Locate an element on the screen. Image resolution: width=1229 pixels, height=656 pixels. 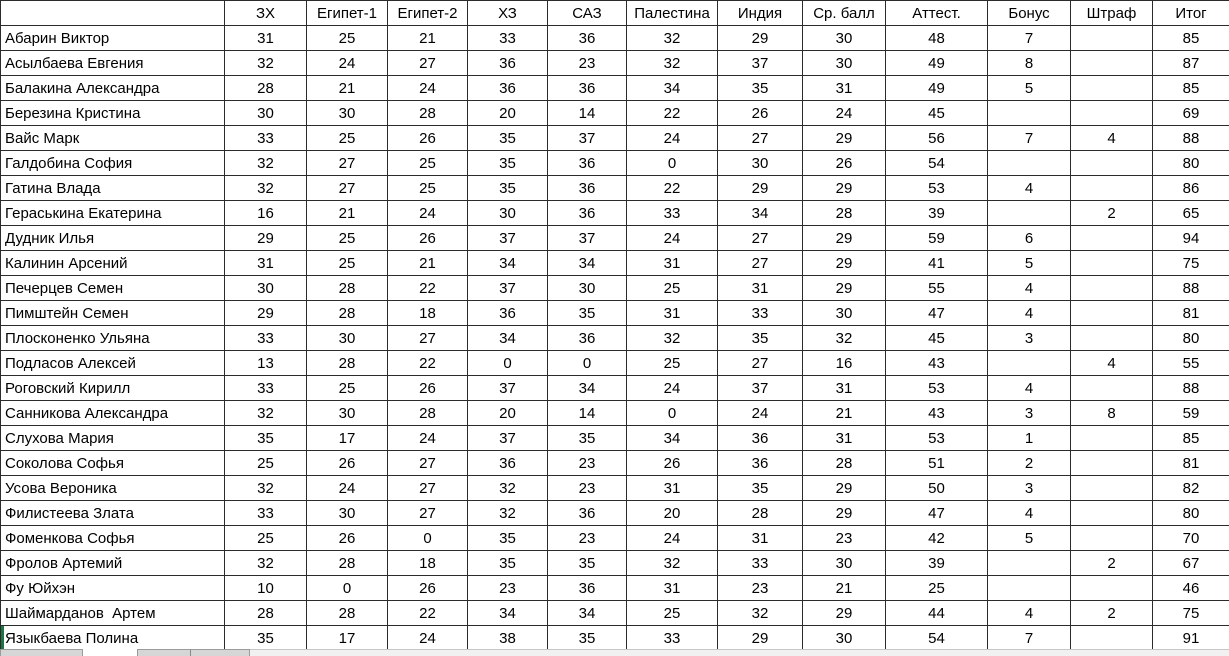
score-cell: 56 is located at coordinates (936, 138).